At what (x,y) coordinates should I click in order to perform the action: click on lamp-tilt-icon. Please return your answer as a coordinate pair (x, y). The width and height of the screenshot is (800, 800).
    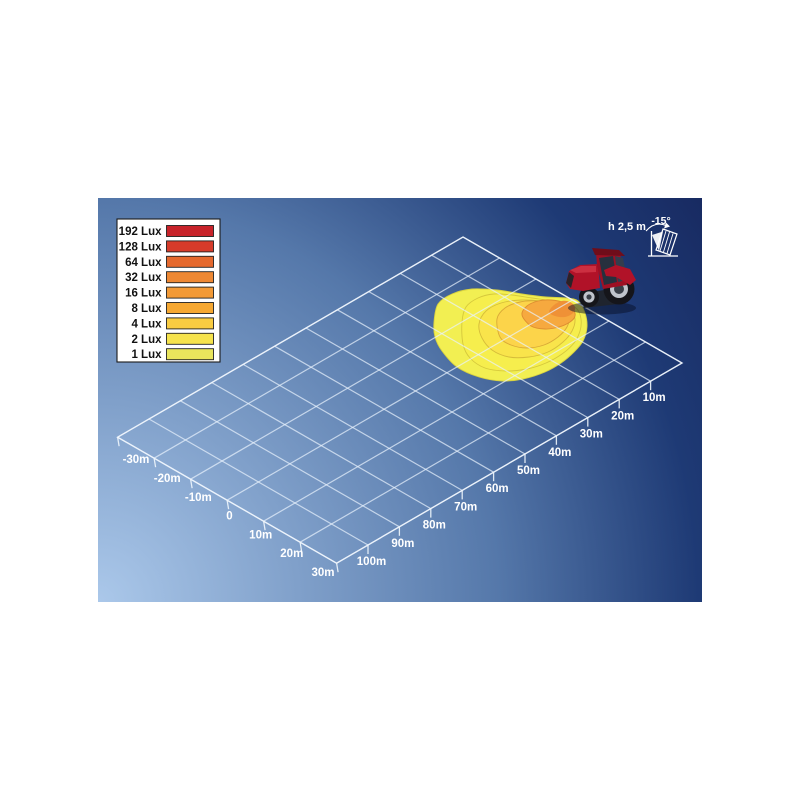
    Looking at the image, I should click on (661, 239).